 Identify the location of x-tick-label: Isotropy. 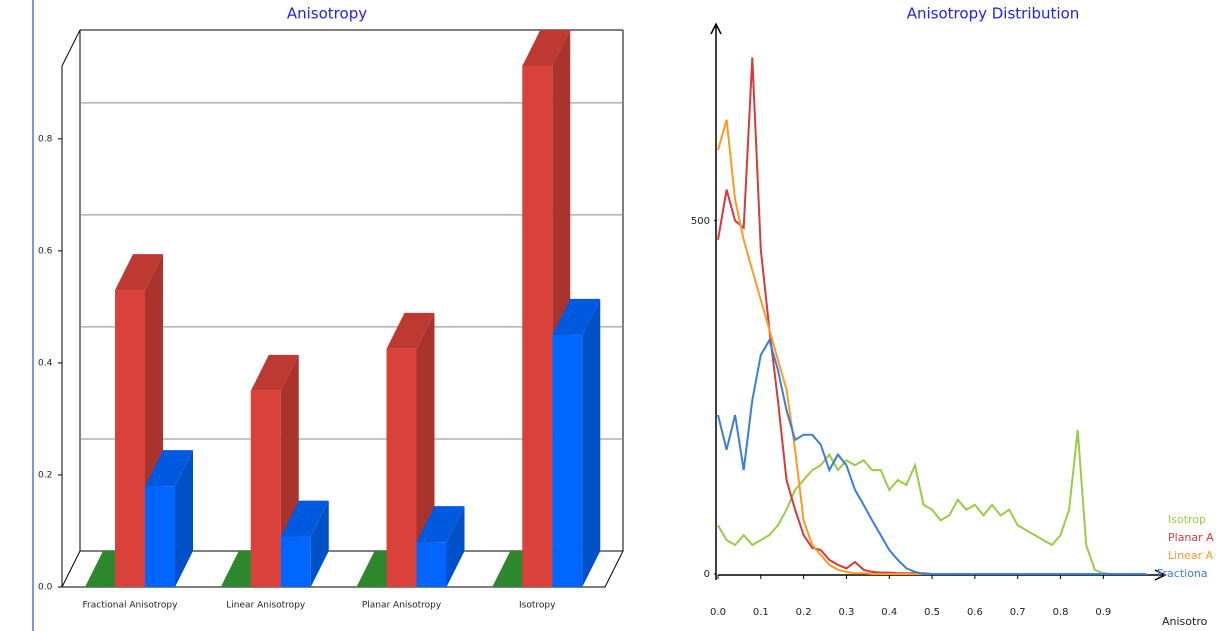
(537, 606).